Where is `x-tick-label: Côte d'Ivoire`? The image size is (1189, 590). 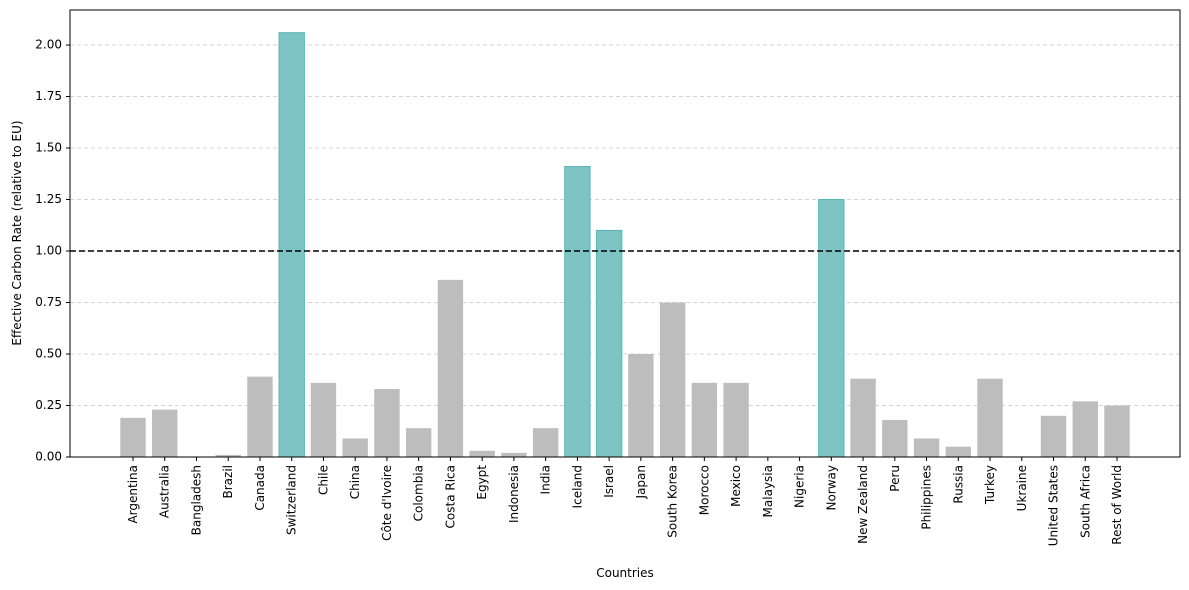
x-tick-label: Côte d'Ivoire is located at coordinates (387, 503).